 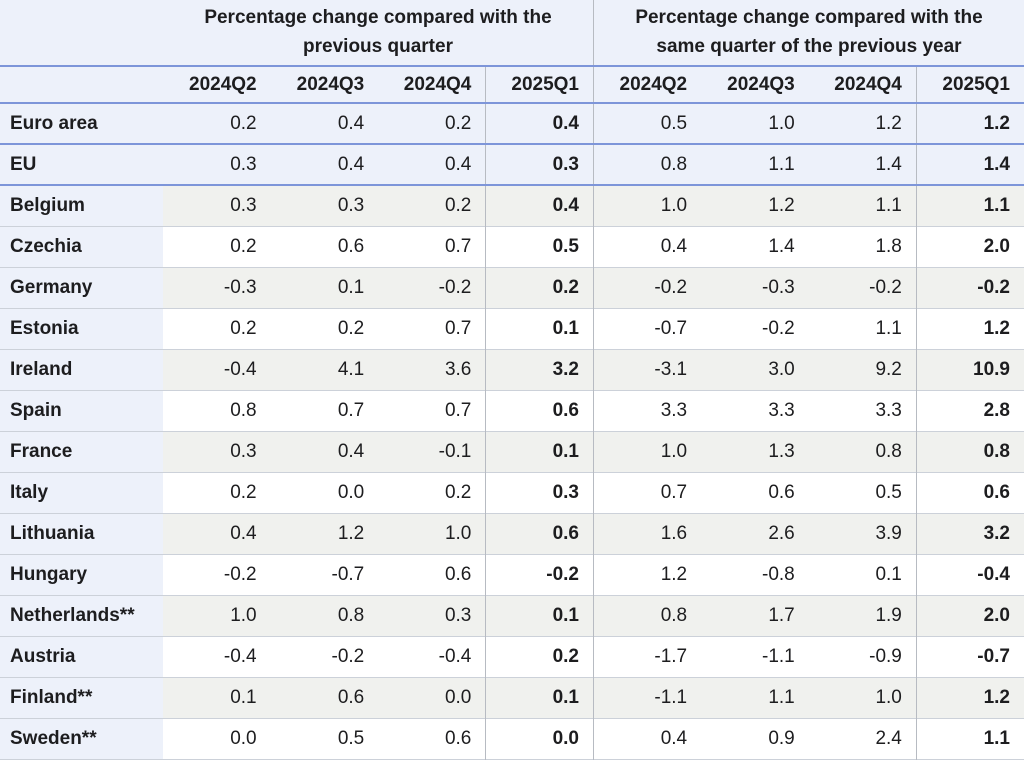 What do you see at coordinates (781, 369) in the screenshot?
I see `value-cell-yoy-2024Q3: 3.0` at bounding box center [781, 369].